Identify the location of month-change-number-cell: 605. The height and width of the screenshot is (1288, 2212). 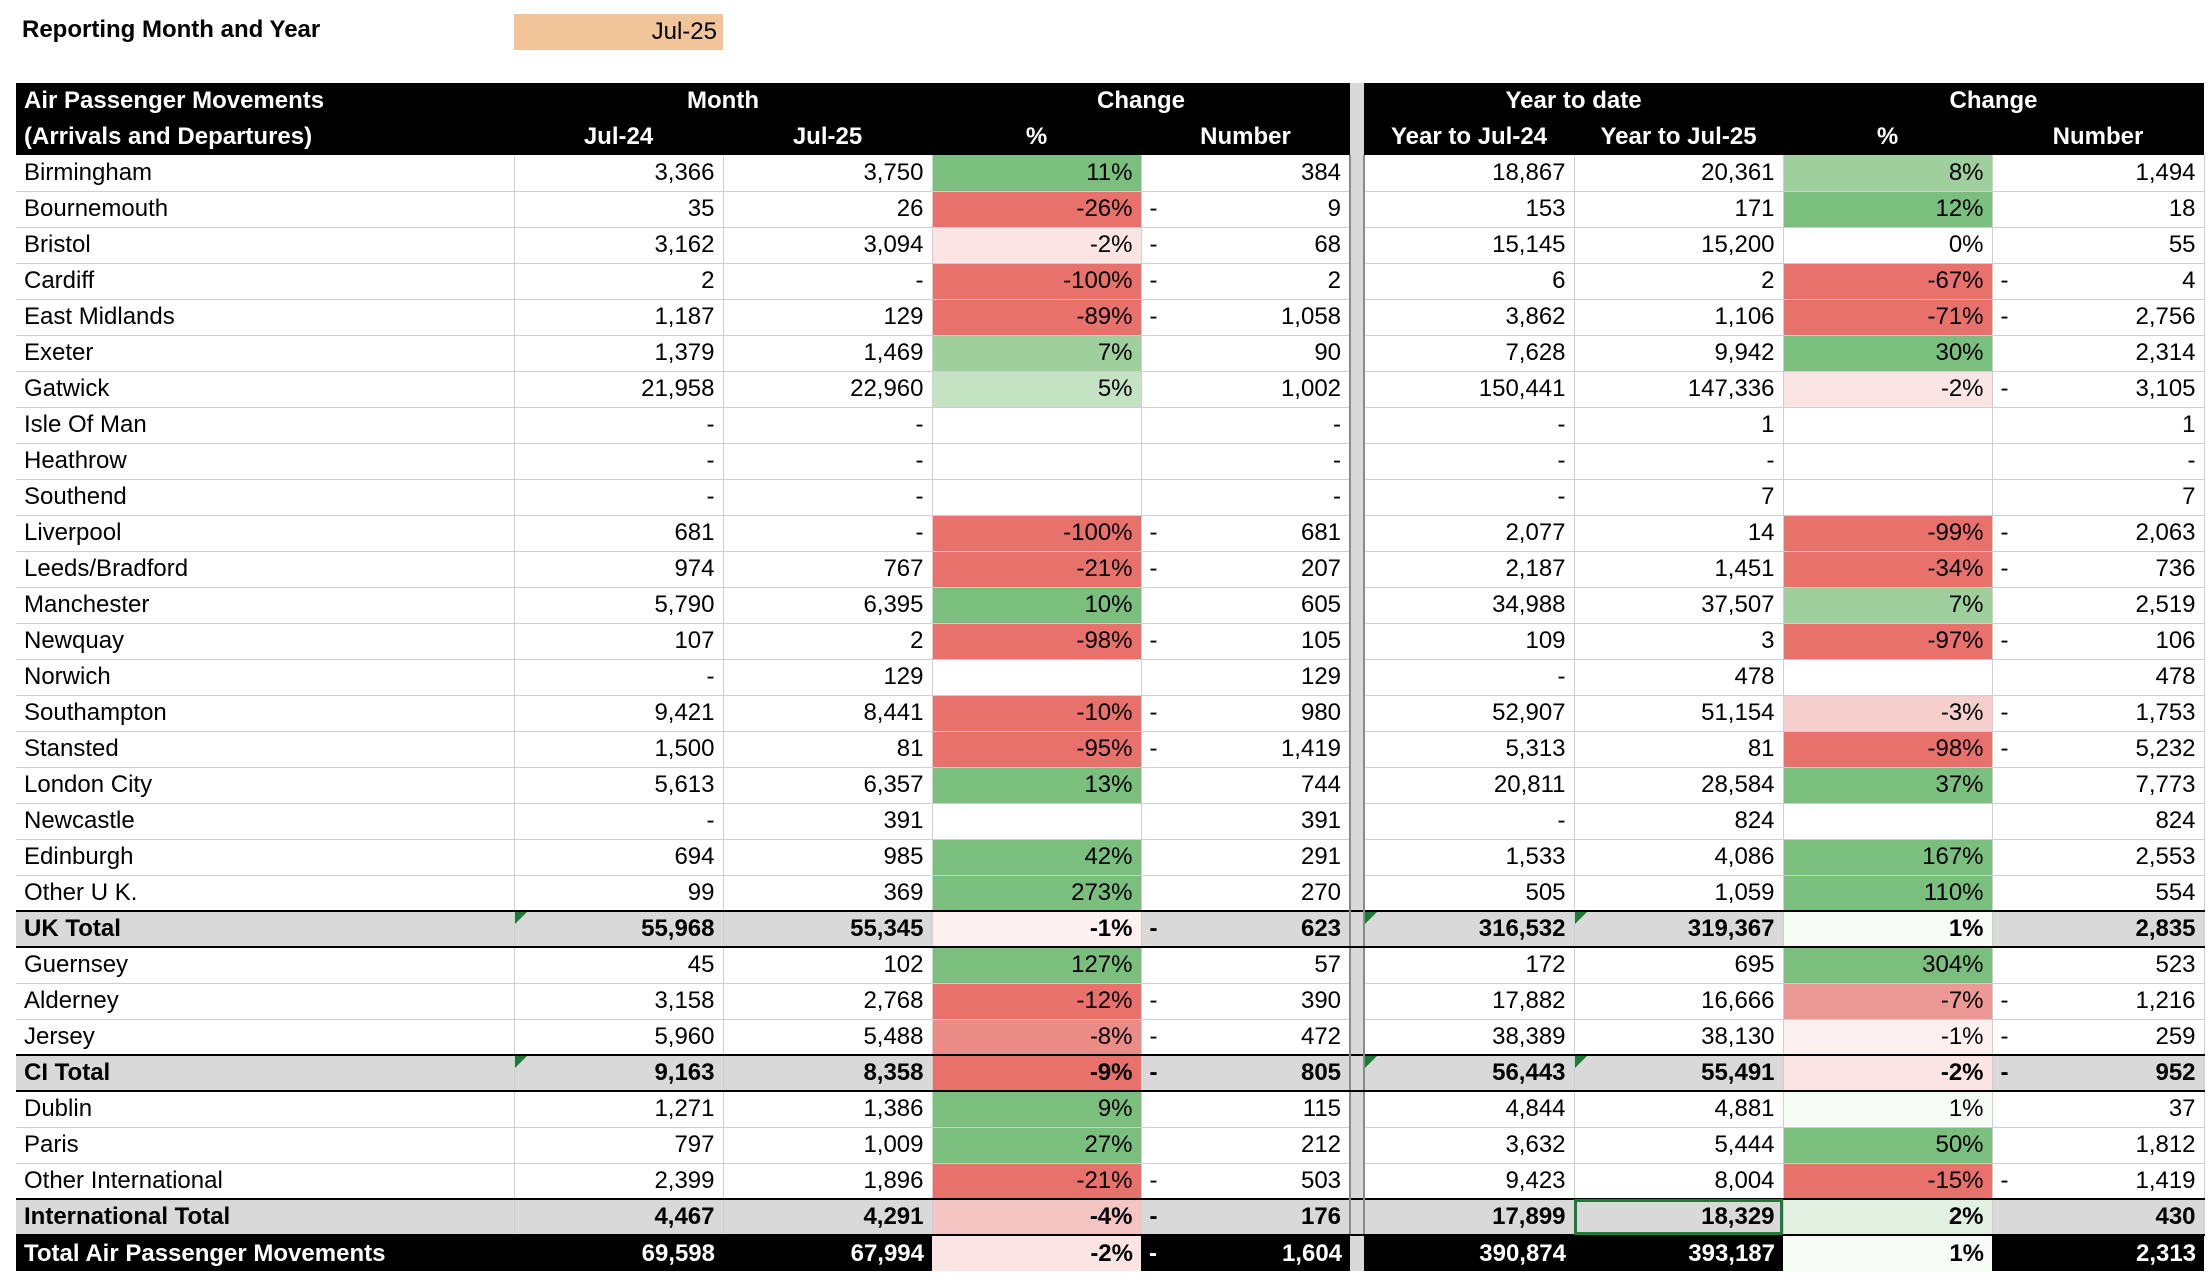
(1246, 605).